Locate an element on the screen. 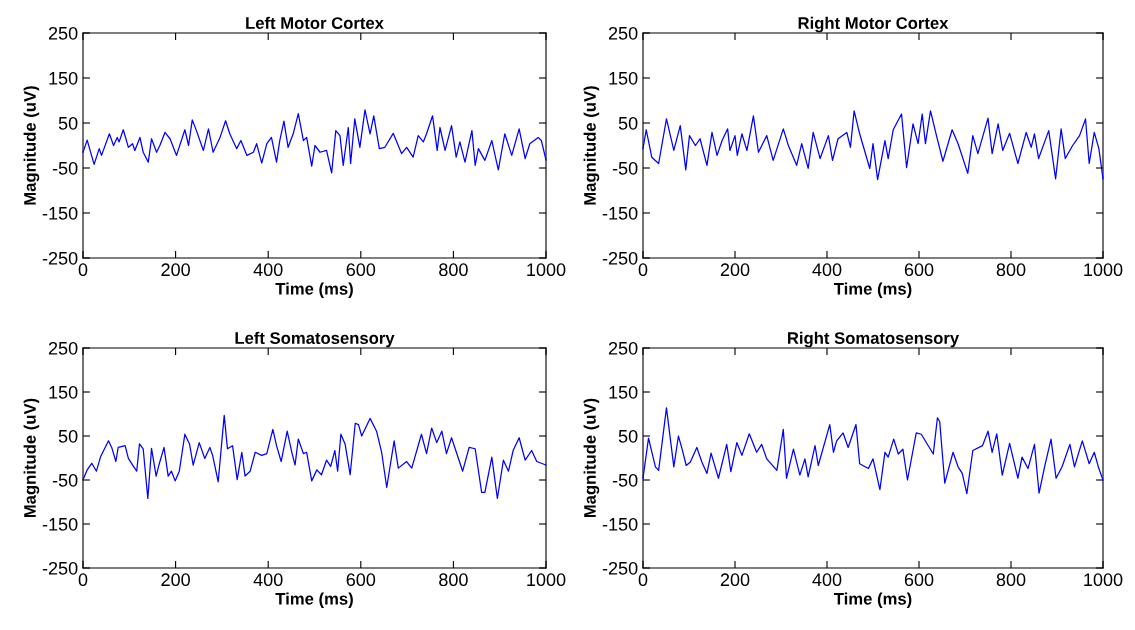 The image size is (1135, 630). chart-title: Left Motor Cortex is located at coordinates (315, 22).